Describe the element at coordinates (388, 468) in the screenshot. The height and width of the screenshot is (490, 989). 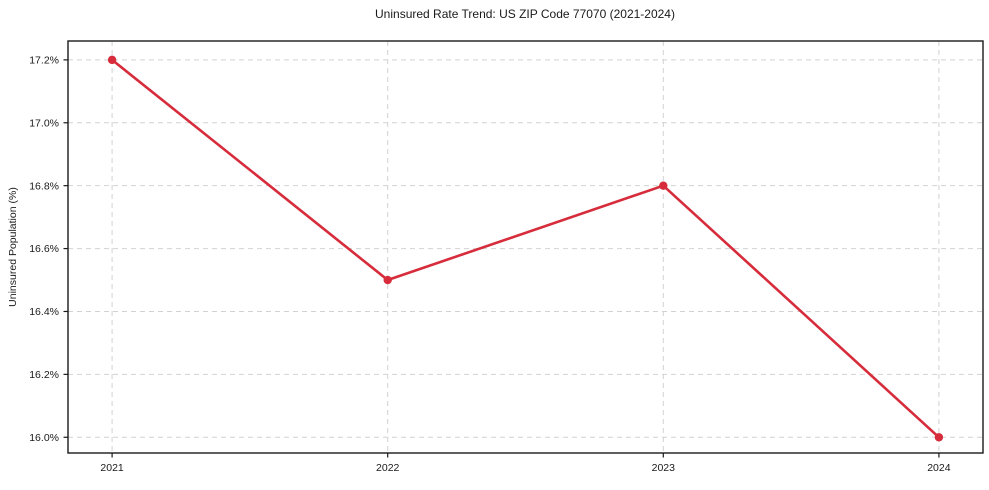
I see `x-tick-label: 2022` at that location.